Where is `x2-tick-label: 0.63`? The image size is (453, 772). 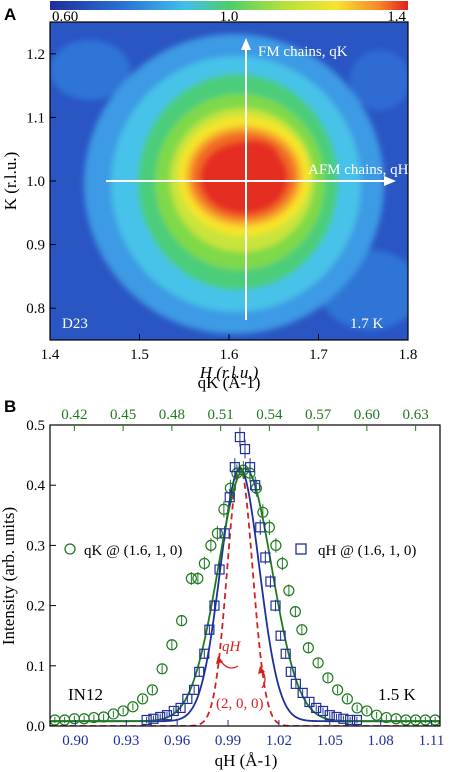 x2-tick-label: 0.63 is located at coordinates (416, 415).